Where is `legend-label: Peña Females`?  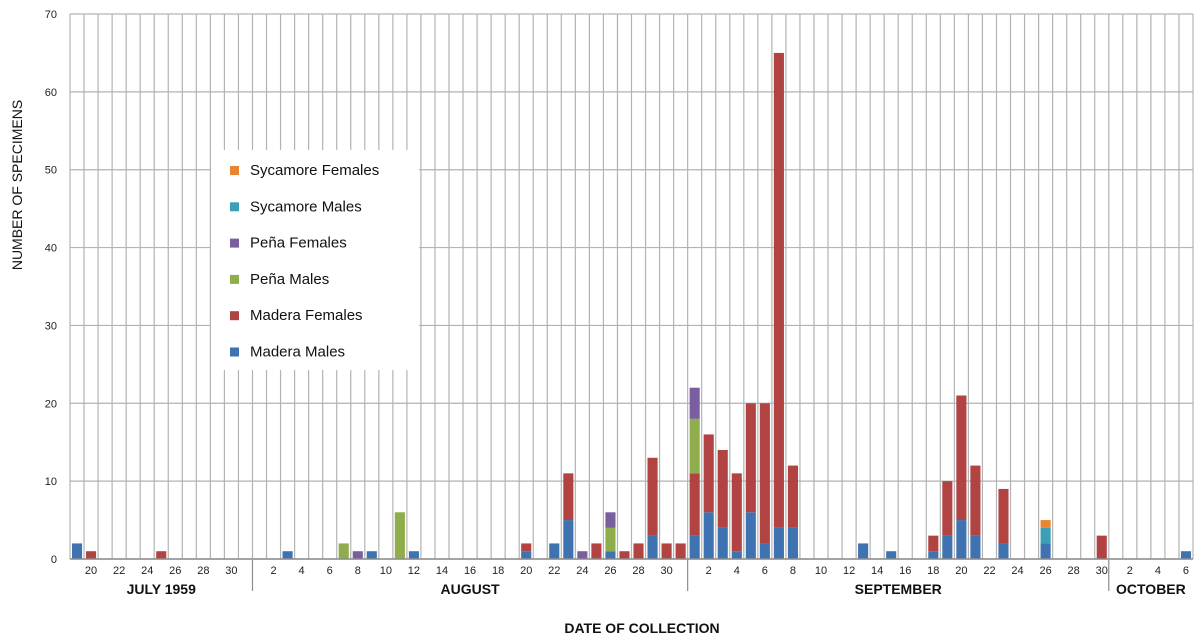
legend-label: Peña Females is located at coordinates (298, 243).